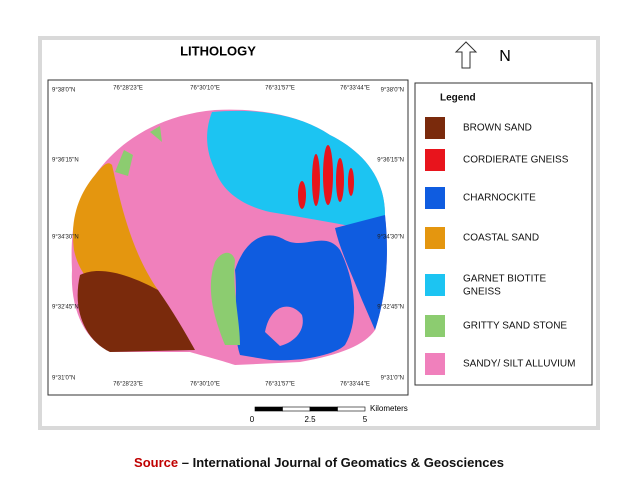  What do you see at coordinates (501, 238) in the screenshot?
I see `legend-label: COASTAL SAND` at bounding box center [501, 238].